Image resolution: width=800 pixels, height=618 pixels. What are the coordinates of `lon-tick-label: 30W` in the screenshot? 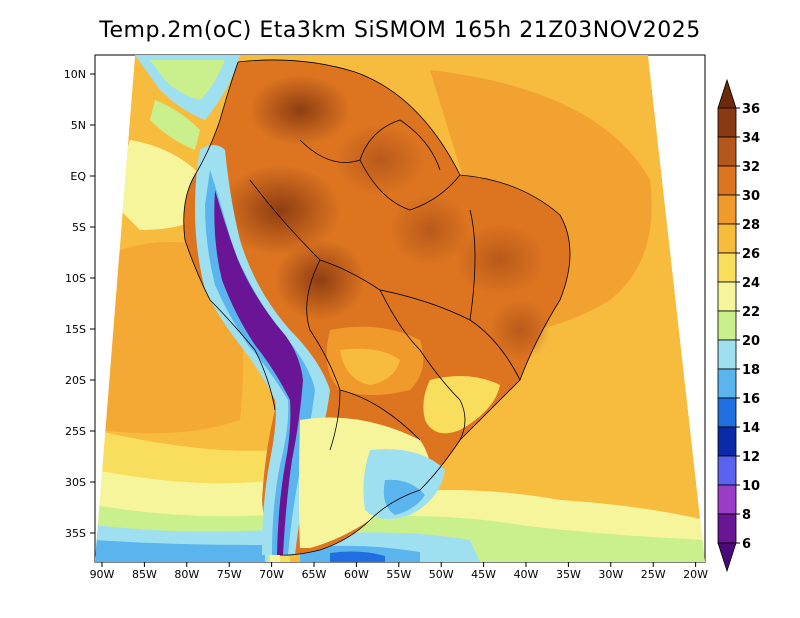 It's located at (610, 574).